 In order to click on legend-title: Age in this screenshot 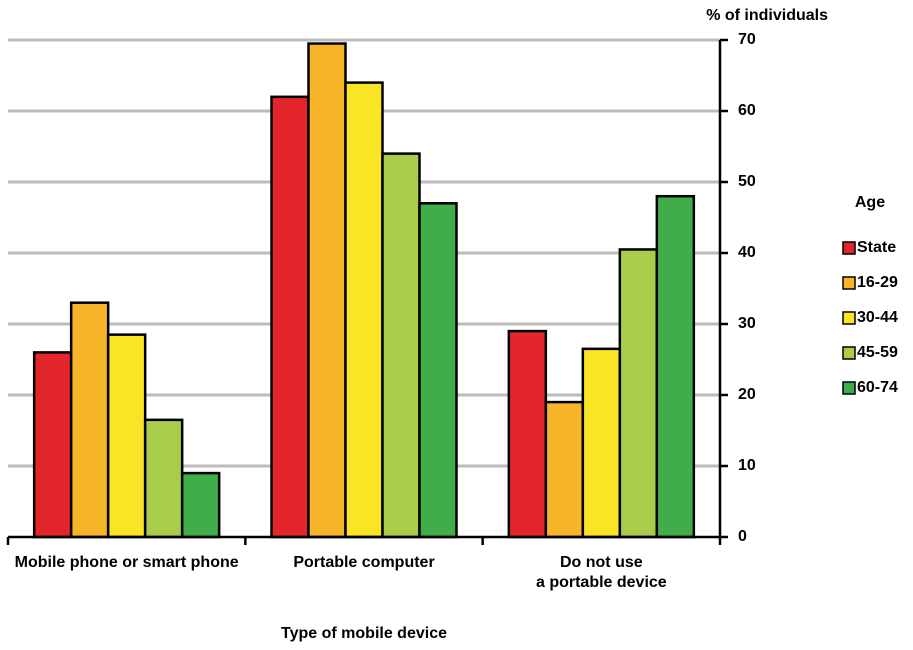, I will do `click(870, 202)`.